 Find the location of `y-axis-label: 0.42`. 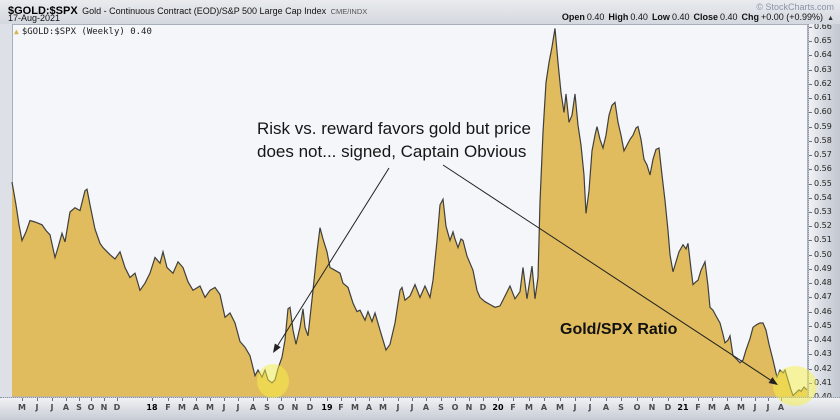

y-axis-label: 0.42 is located at coordinates (823, 368).